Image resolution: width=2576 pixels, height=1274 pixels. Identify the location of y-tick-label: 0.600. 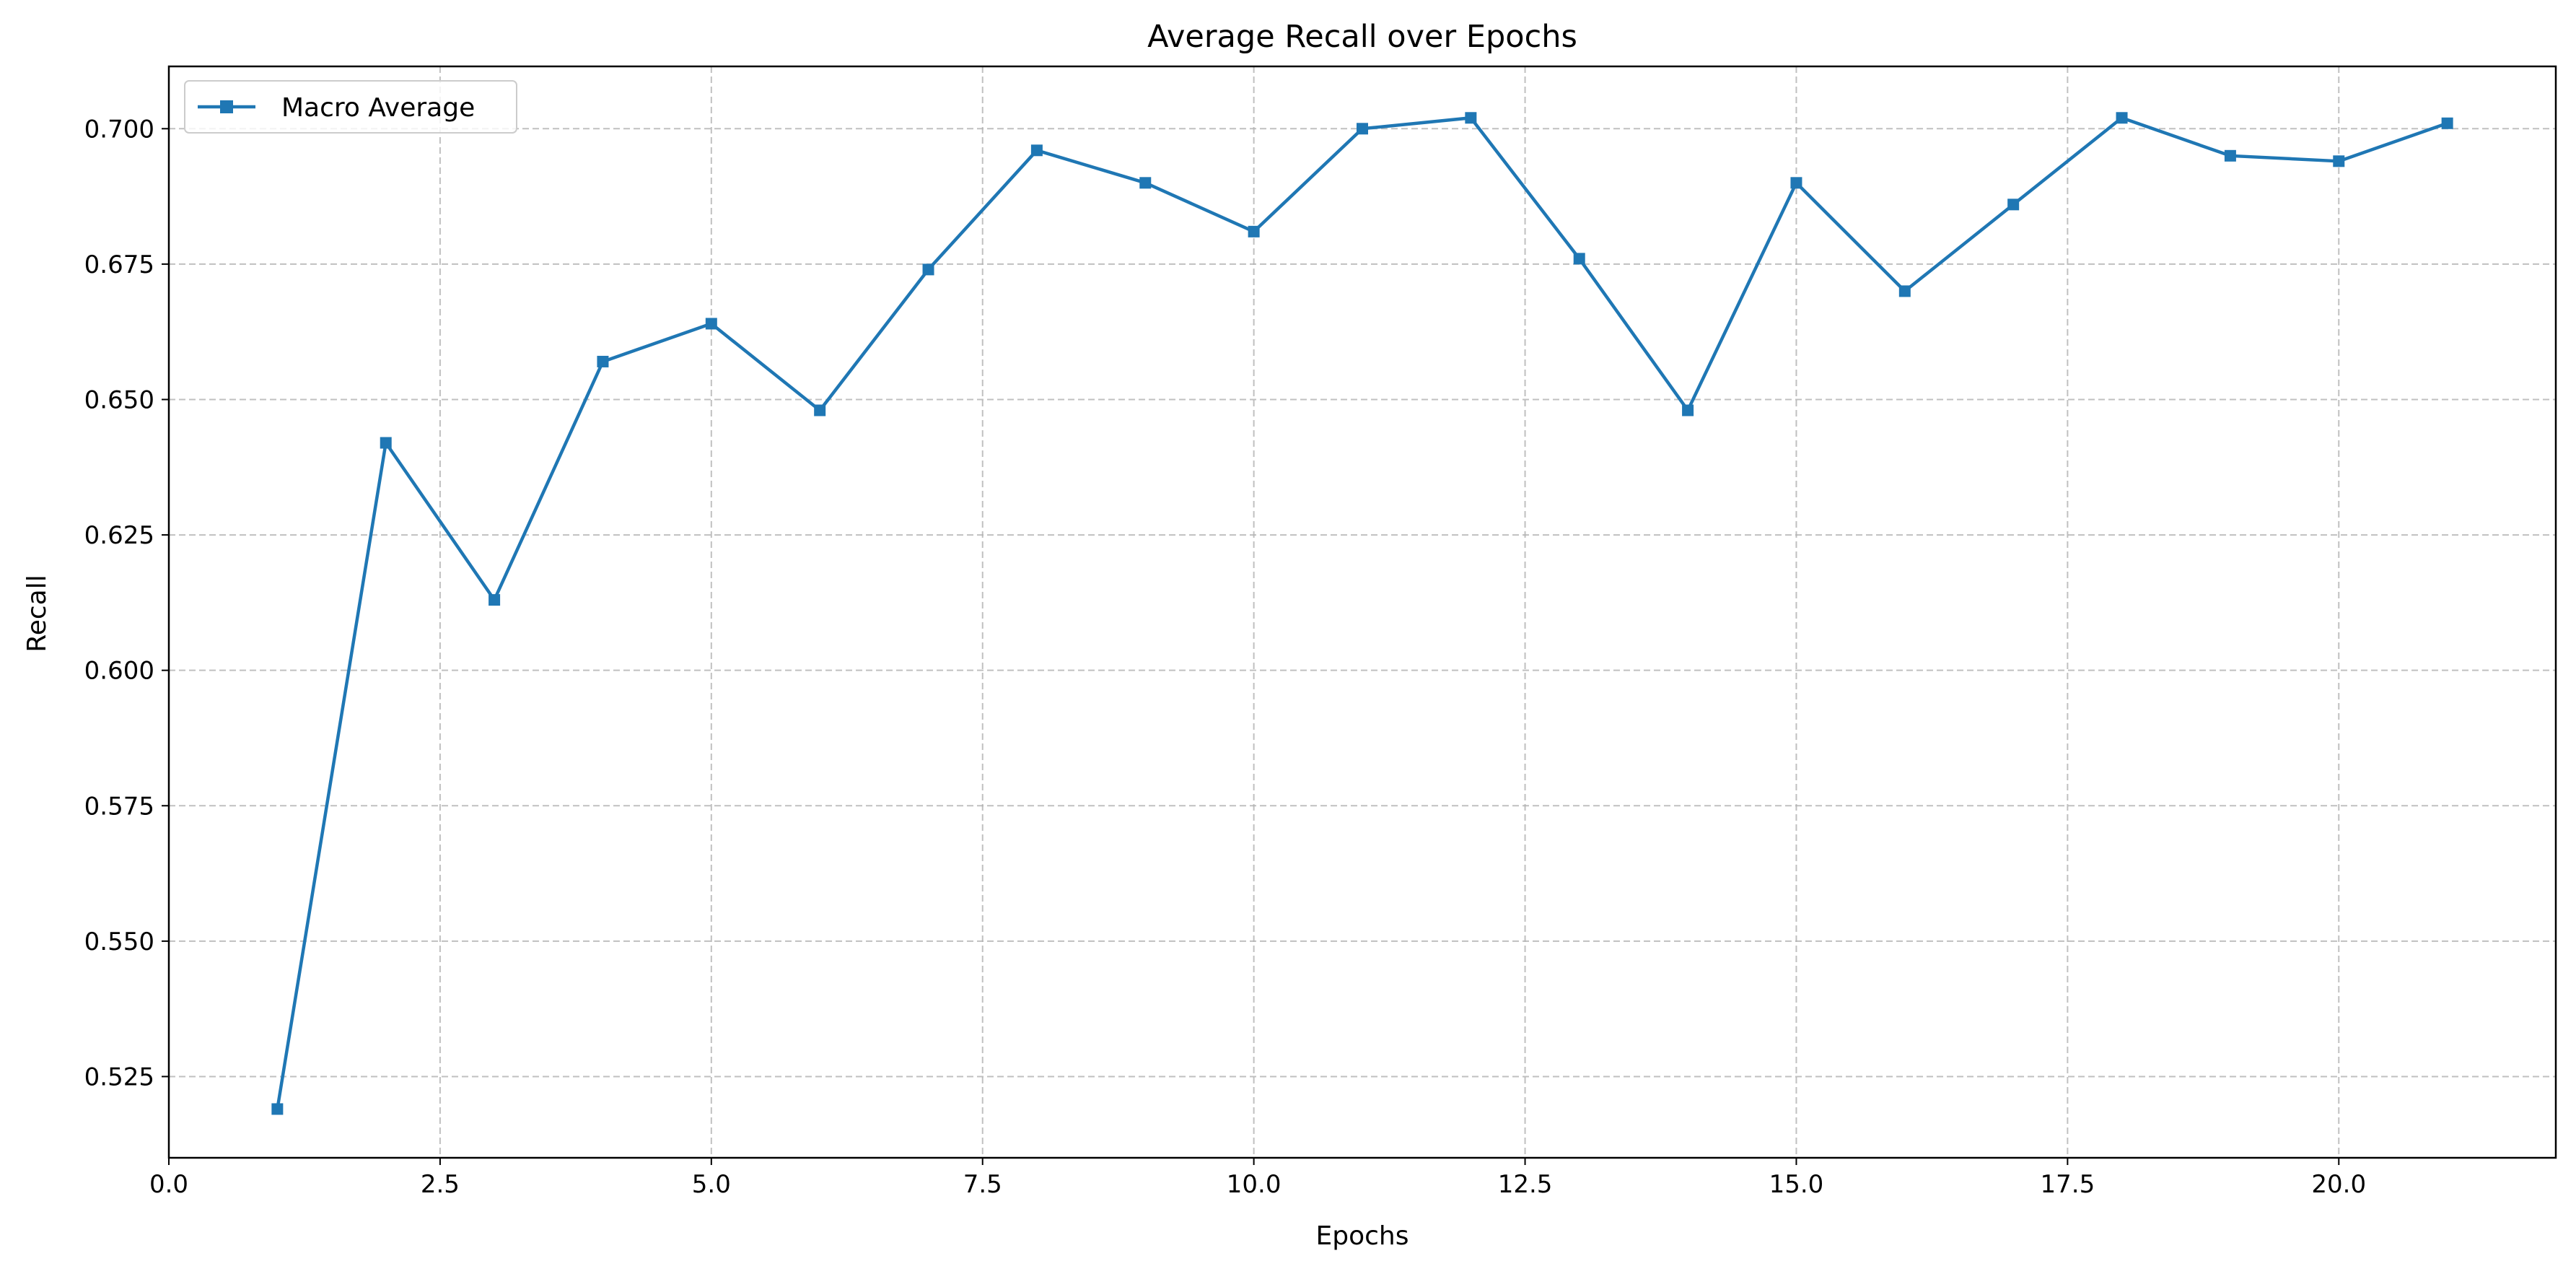
(119, 671).